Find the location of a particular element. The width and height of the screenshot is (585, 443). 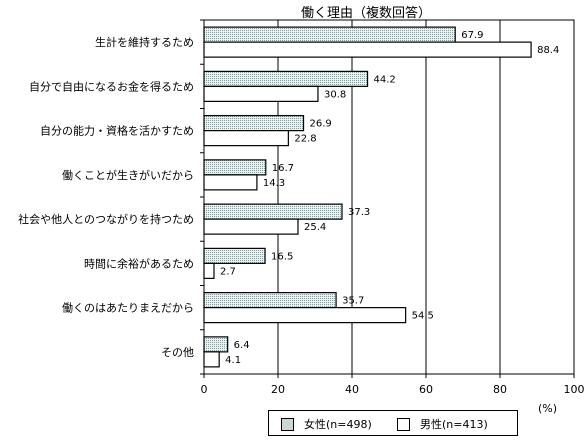

legend-item-female: 女性(n=498) is located at coordinates (326, 424).